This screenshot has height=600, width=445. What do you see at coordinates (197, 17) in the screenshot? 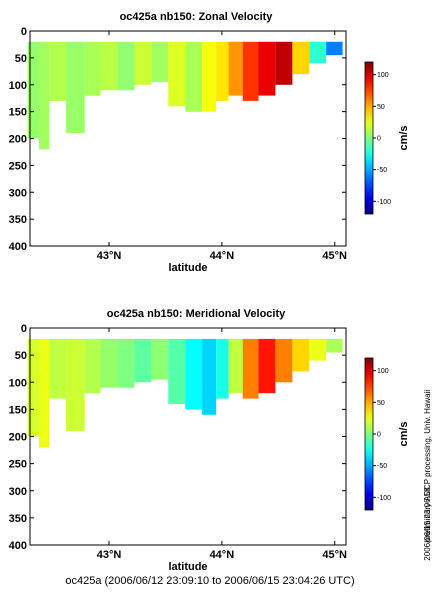
I see `chart-title: oc425a nb150: Zonal Velocity` at bounding box center [197, 17].